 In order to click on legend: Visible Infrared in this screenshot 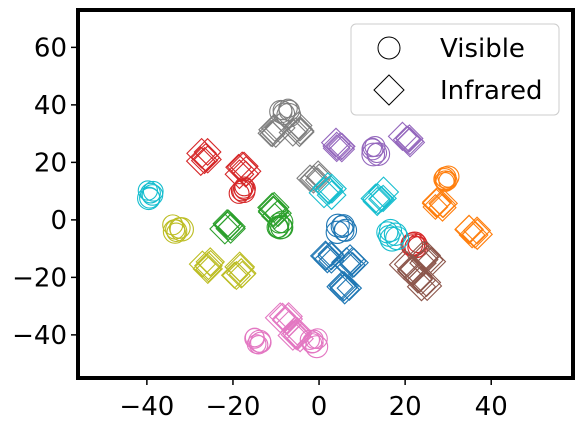, I will do `click(455, 69)`.